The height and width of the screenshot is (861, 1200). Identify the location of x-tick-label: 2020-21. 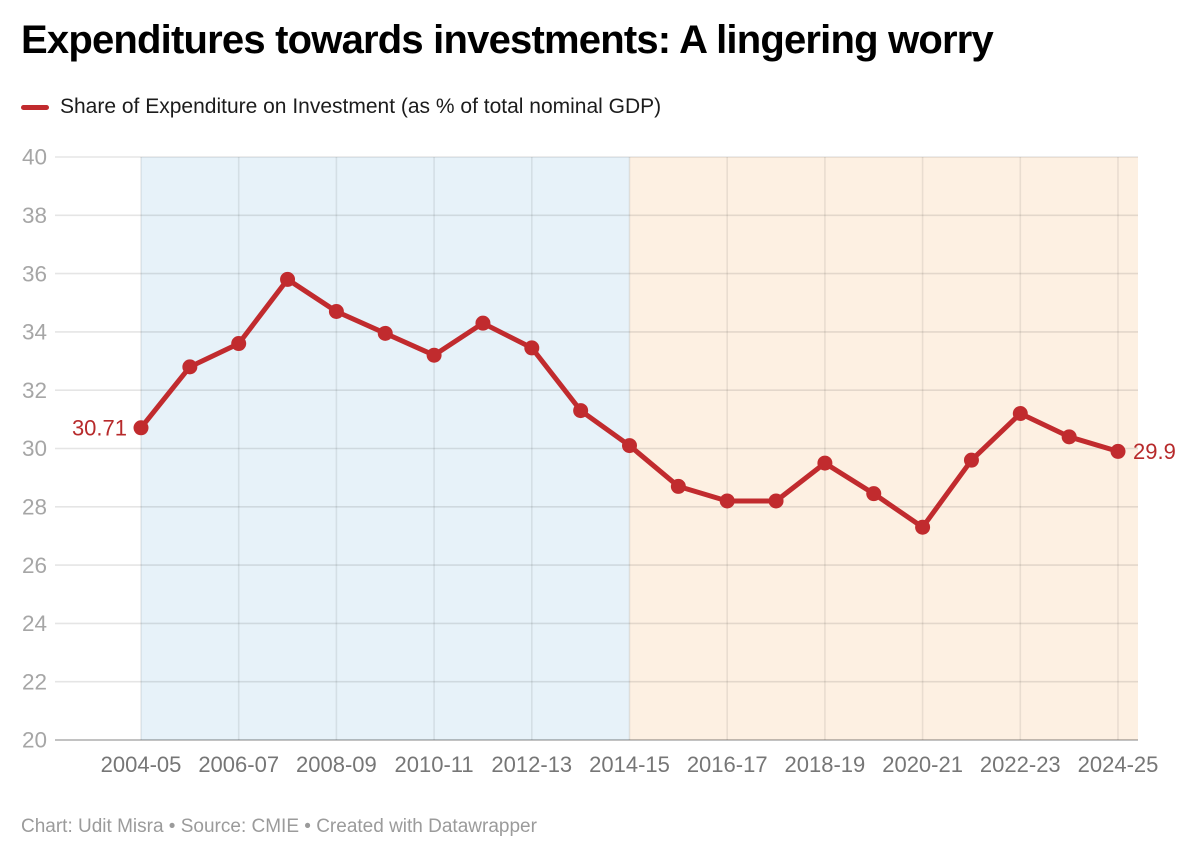
(922, 764).